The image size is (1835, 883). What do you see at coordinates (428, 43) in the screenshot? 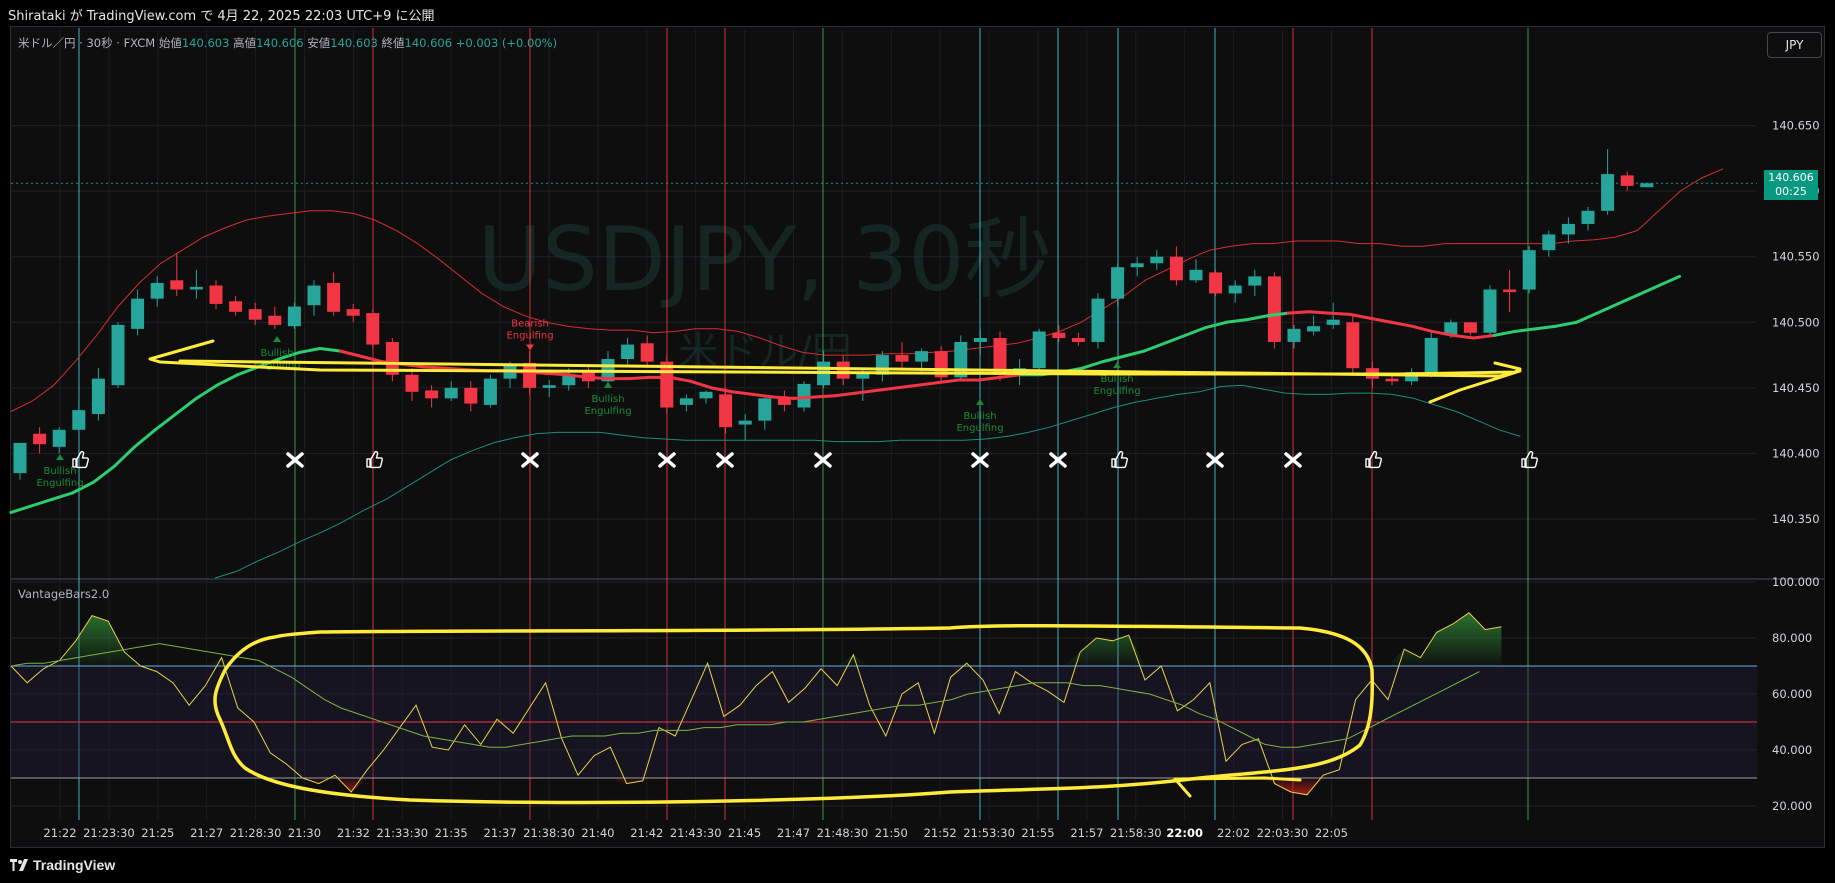
I see `close-value: 140.606` at bounding box center [428, 43].